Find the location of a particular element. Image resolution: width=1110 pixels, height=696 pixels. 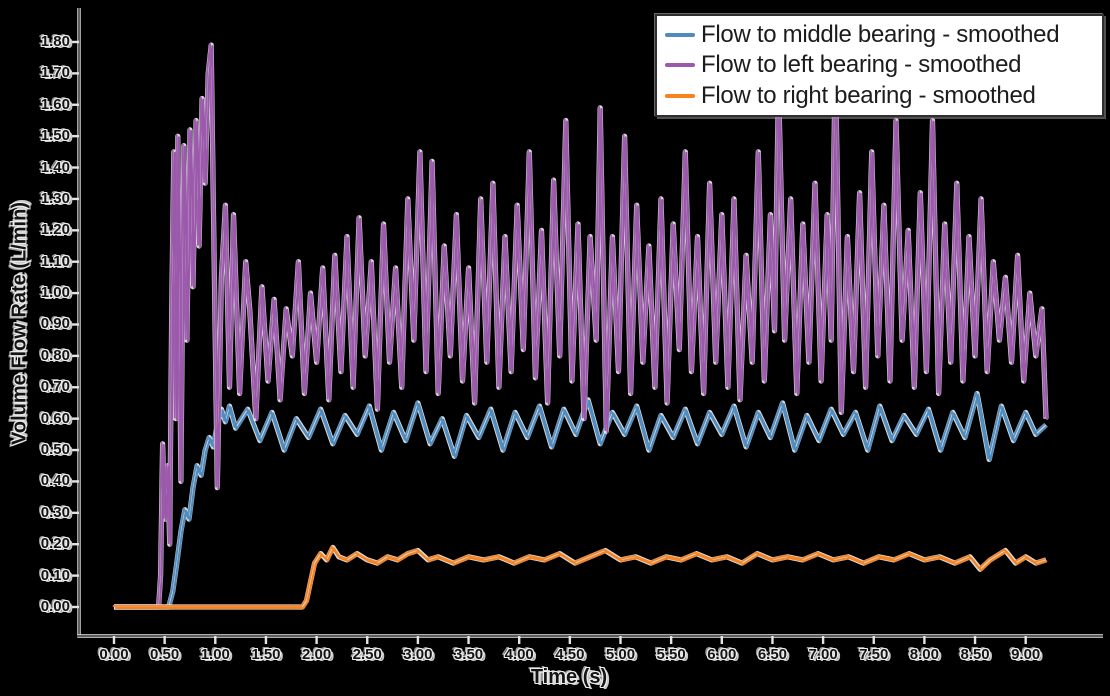

y-tick-label: 0.30 is located at coordinates (55, 512).